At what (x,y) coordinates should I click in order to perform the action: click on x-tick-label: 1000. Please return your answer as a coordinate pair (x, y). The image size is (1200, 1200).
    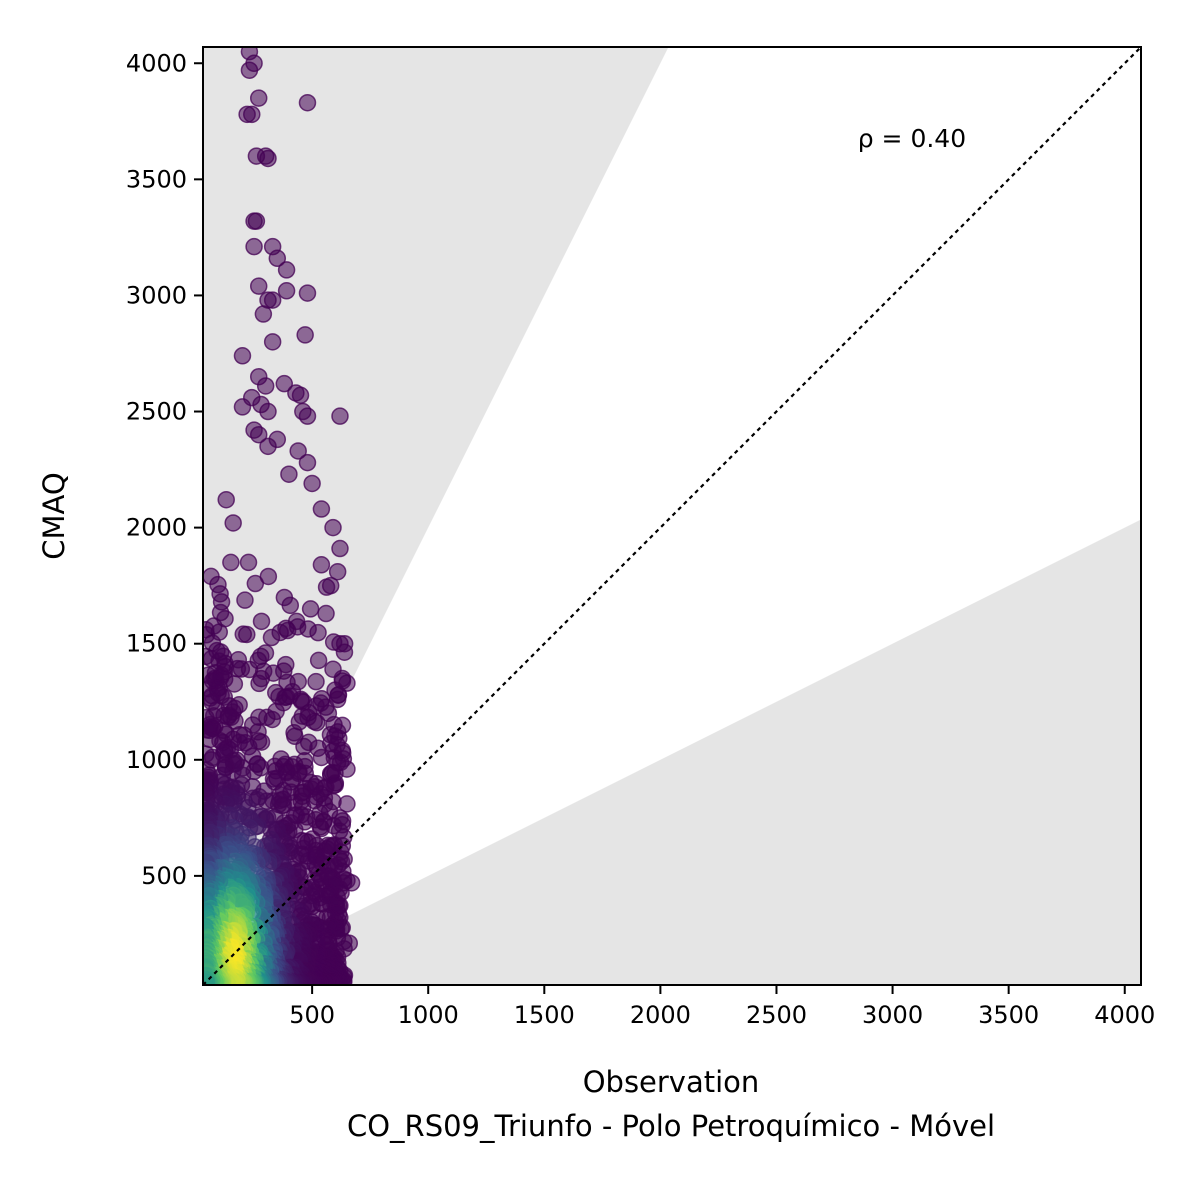
    Looking at the image, I should click on (428, 1015).